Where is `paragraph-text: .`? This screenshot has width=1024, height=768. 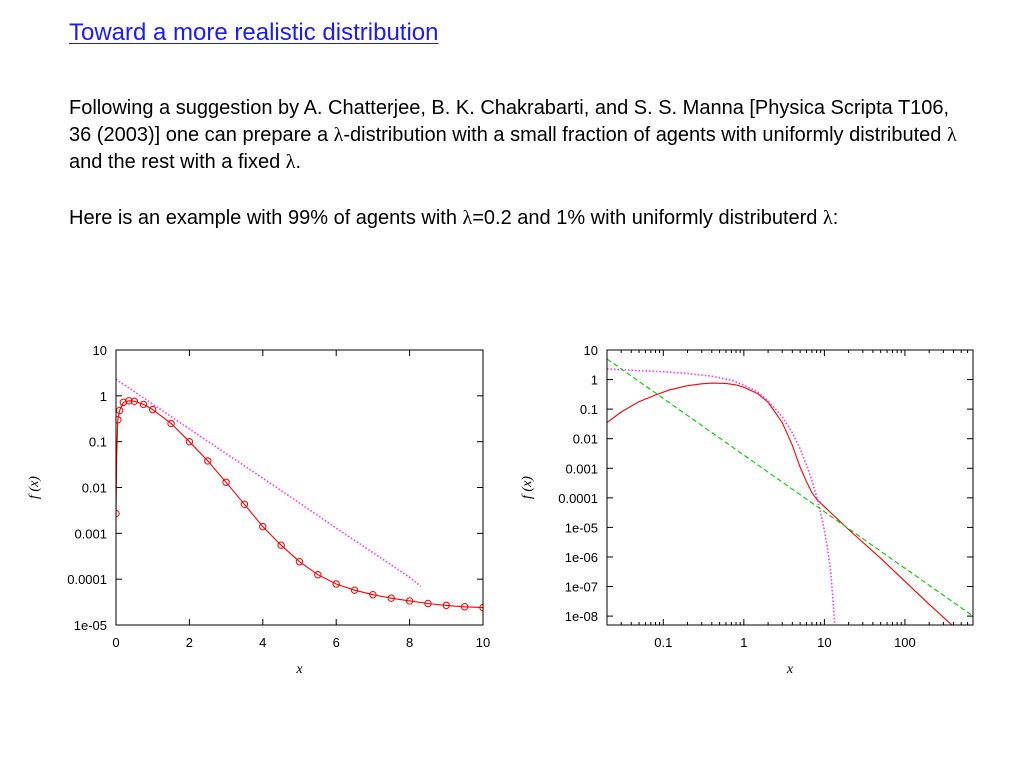
paragraph-text: . is located at coordinates (298, 162).